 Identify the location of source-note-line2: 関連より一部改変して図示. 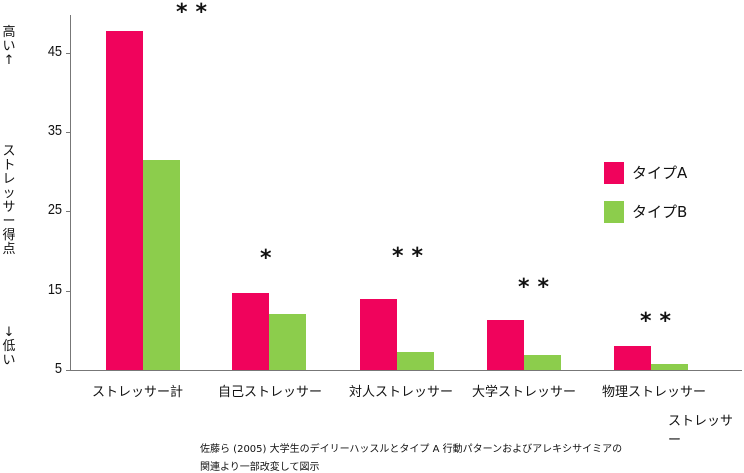
(260, 467).